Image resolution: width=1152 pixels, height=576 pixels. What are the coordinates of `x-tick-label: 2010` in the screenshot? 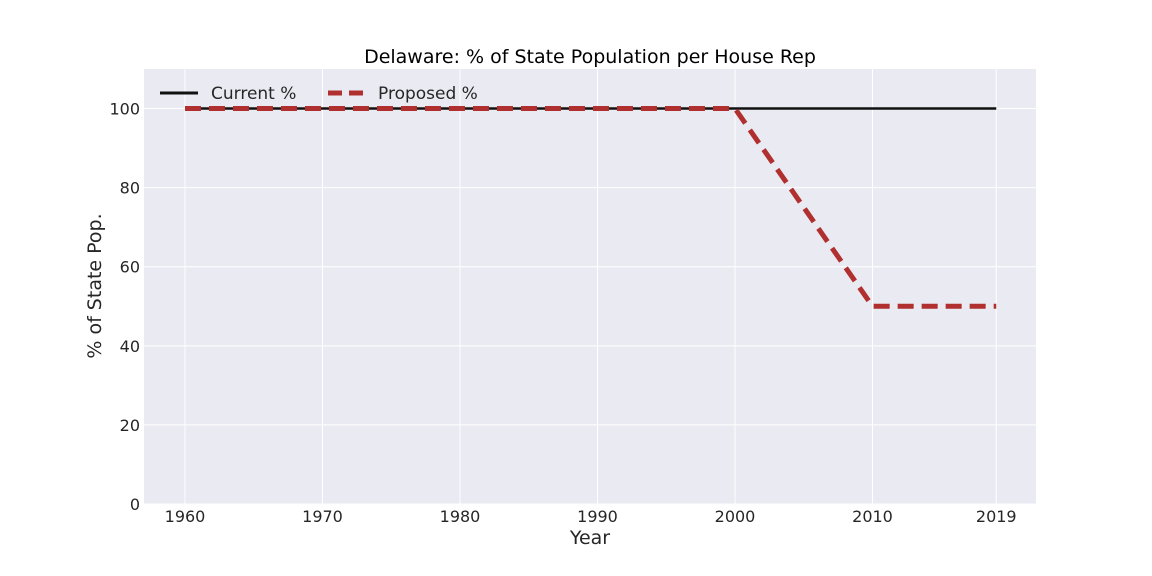 It's located at (872, 516).